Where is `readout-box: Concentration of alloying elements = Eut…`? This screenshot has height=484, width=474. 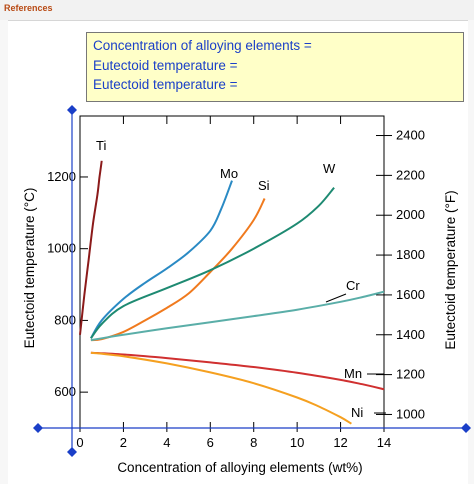 readout-box: Concentration of alloying elements = Eut… is located at coordinates (275, 67).